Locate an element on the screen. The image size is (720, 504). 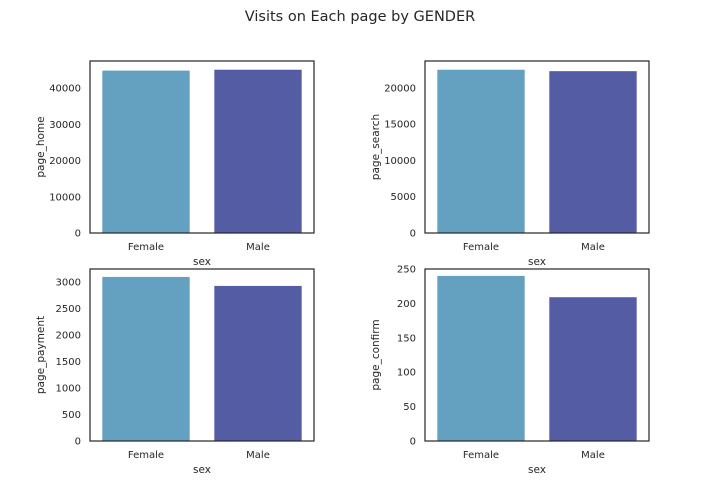
y-tick-label: 150 is located at coordinates (406, 338).